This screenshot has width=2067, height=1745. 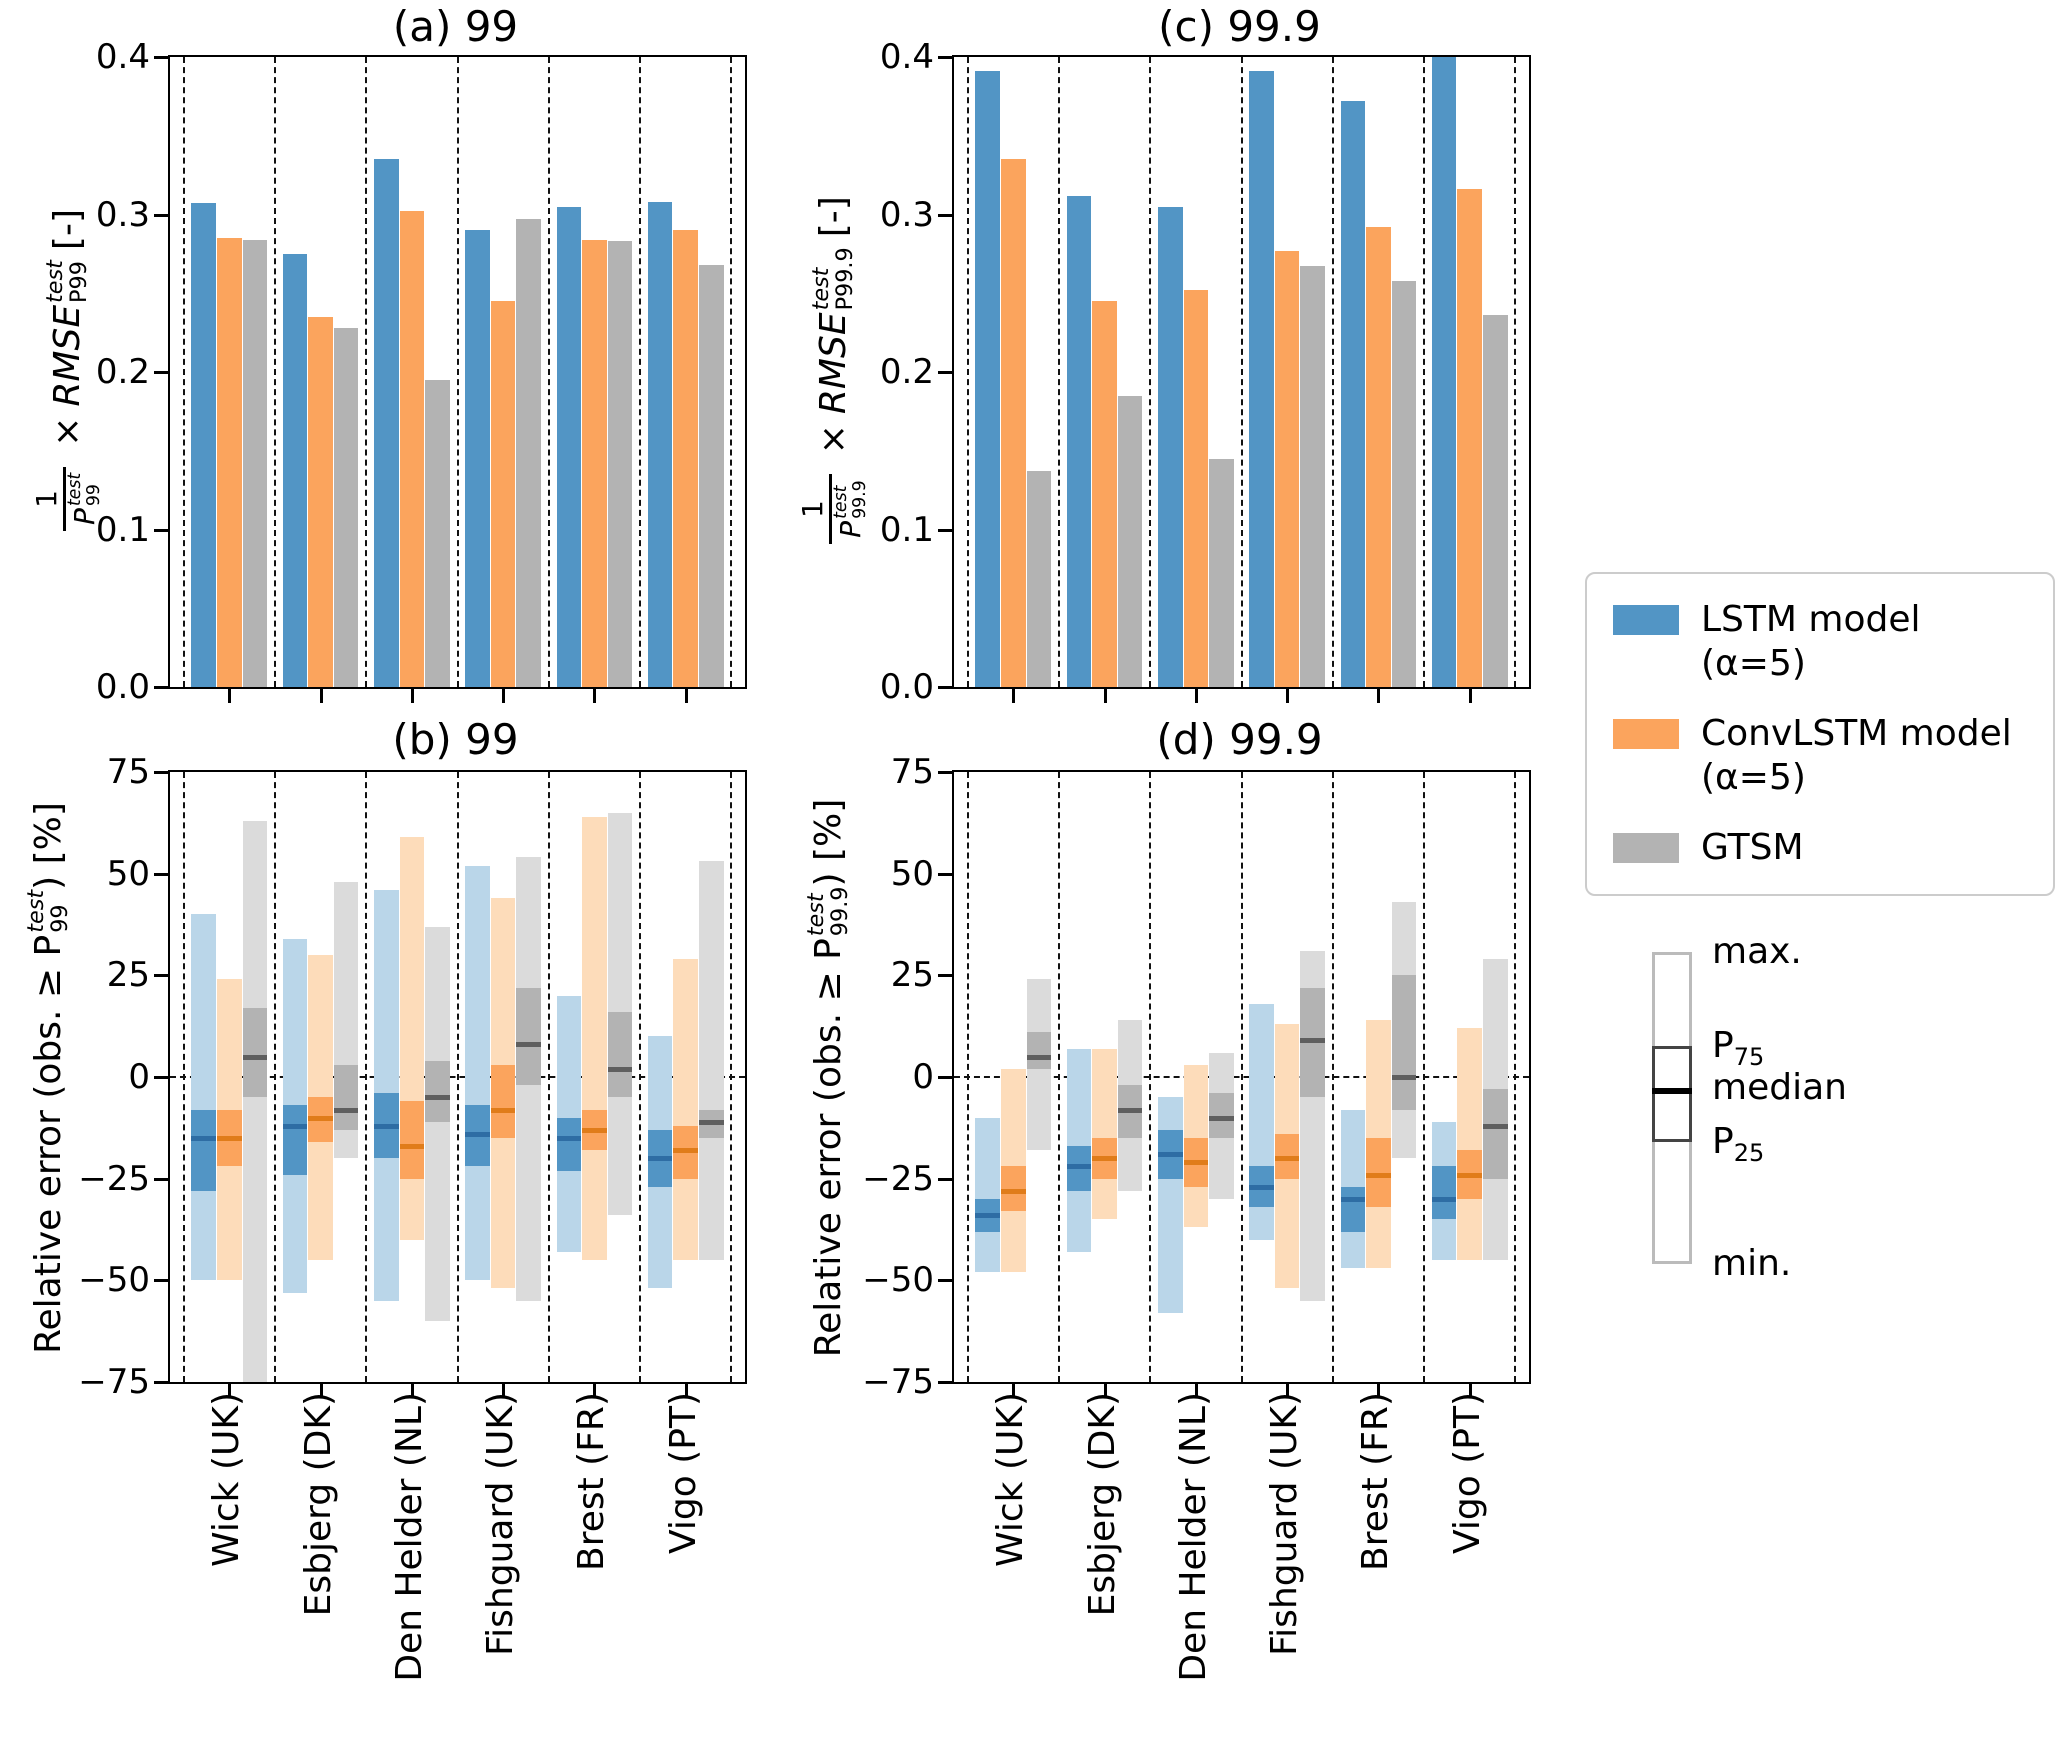 What do you see at coordinates (79, 282) in the screenshot?
I see `rmse-sub: P99` at bounding box center [79, 282].